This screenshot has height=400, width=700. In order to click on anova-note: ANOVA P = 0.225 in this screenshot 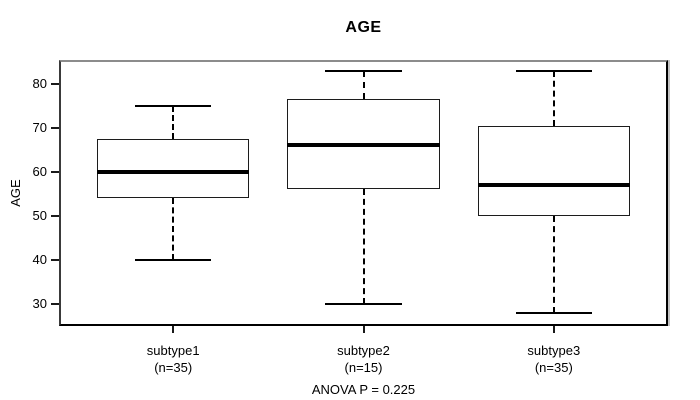, I will do `click(363, 389)`.